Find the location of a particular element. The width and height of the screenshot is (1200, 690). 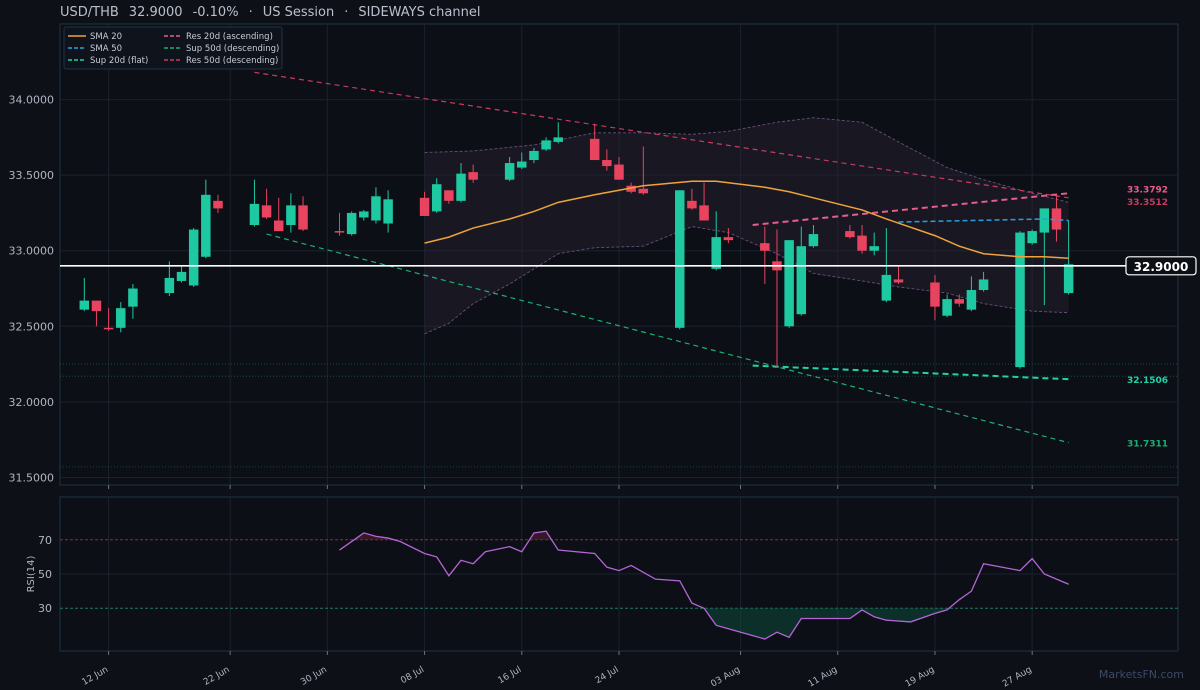

x-tick-label: 22 Jun is located at coordinates (217, 676).